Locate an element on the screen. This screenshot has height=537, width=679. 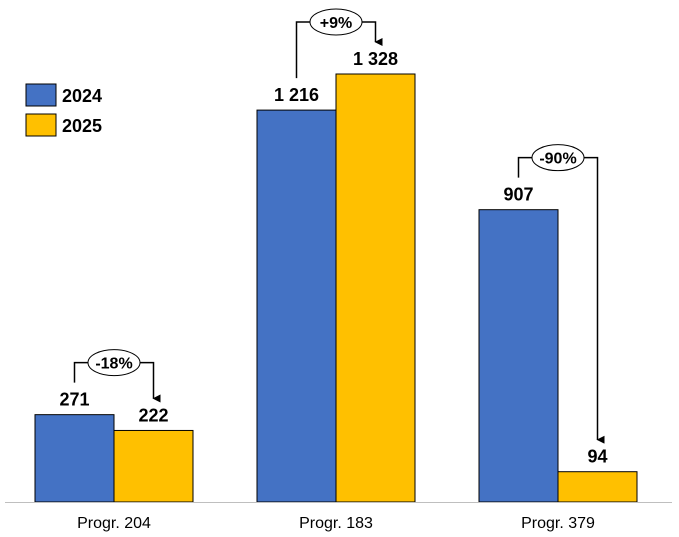
data-label: 271 is located at coordinates (74, 400).